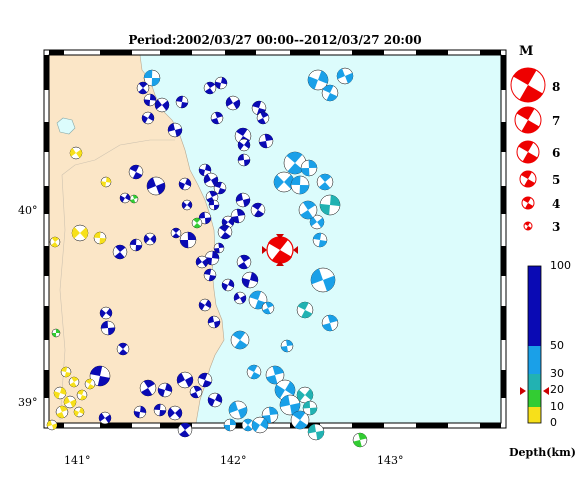  What do you see at coordinates (556, 204) in the screenshot?
I see `magnitude-4: 4` at bounding box center [556, 204].